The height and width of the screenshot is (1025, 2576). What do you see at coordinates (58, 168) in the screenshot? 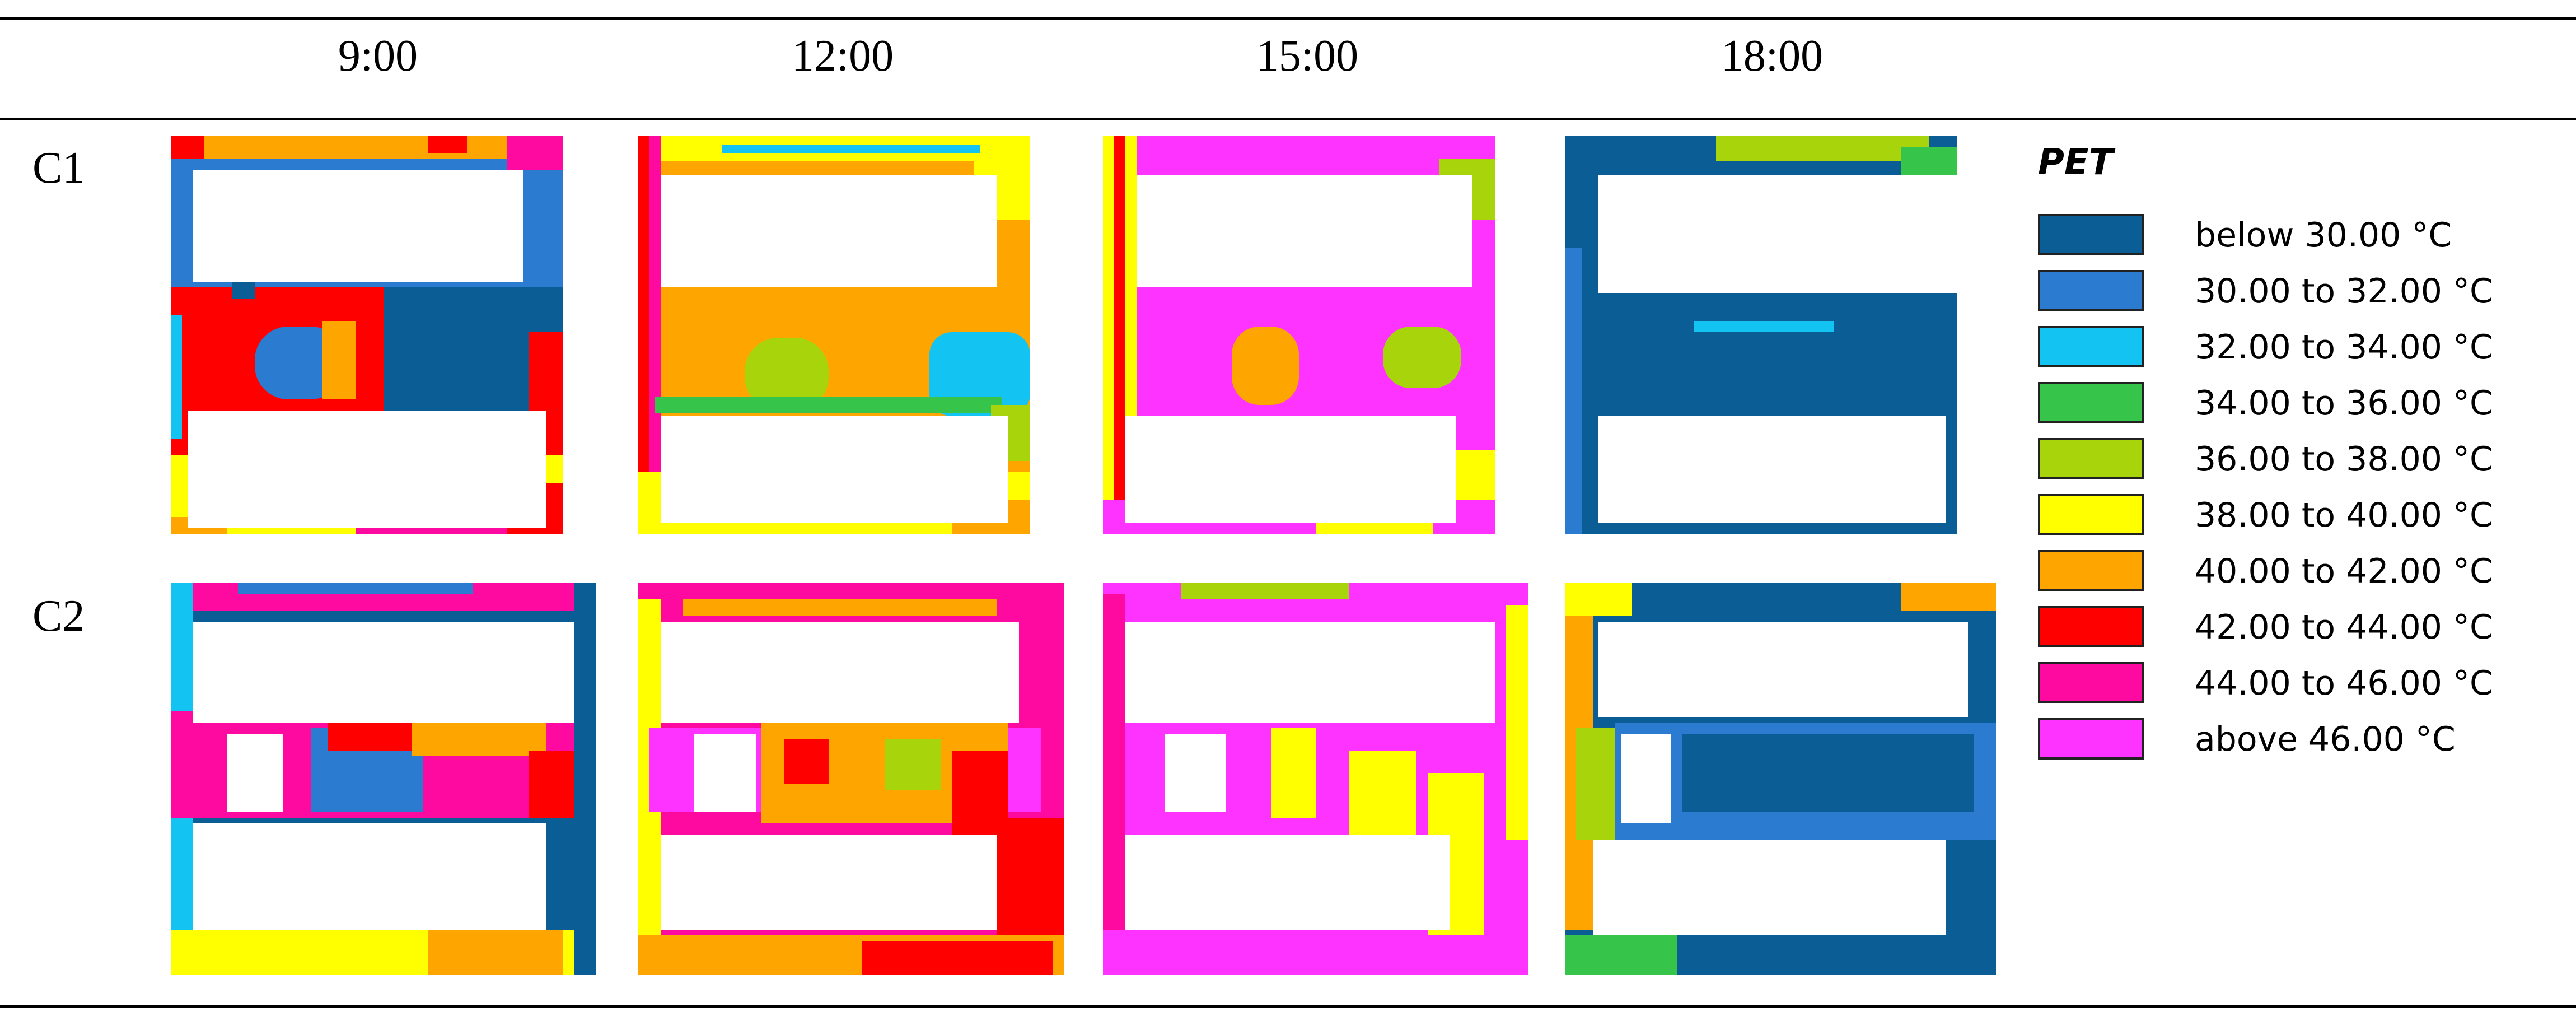
I see `row-header-c1: C1` at bounding box center [58, 168].